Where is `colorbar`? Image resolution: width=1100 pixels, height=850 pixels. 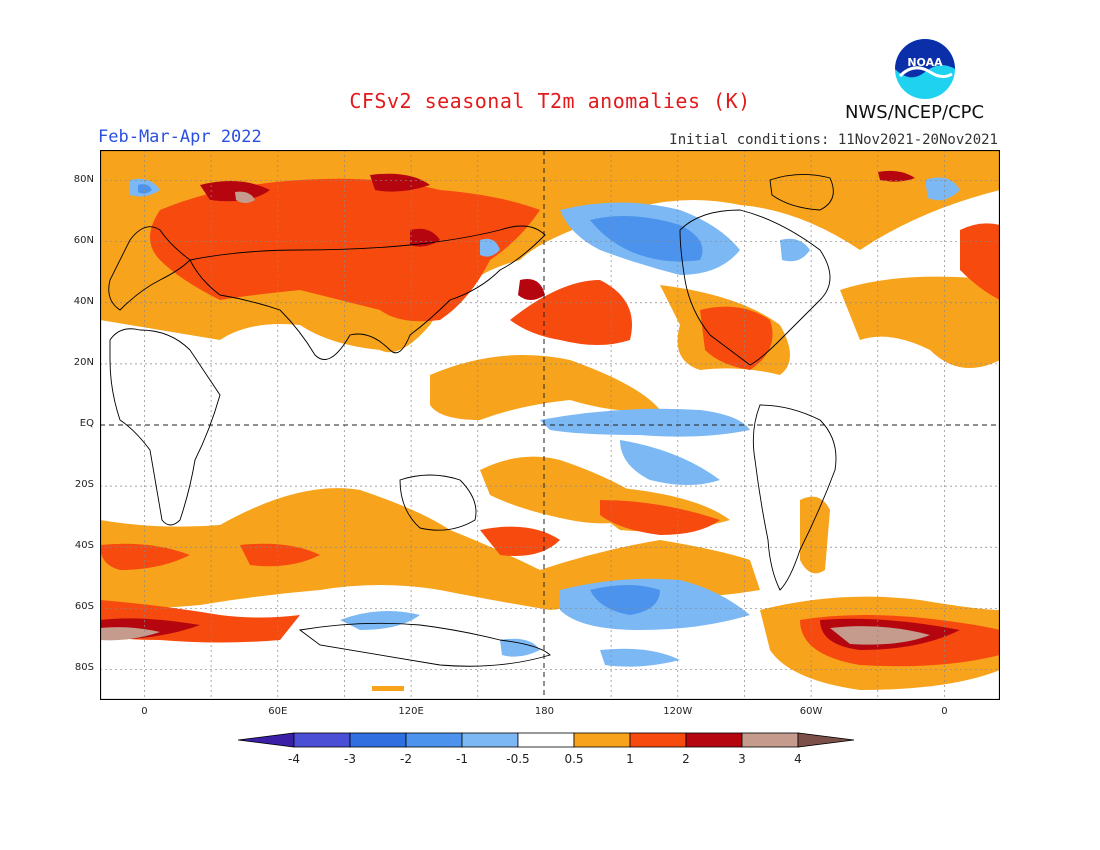 colorbar is located at coordinates (546, 740).